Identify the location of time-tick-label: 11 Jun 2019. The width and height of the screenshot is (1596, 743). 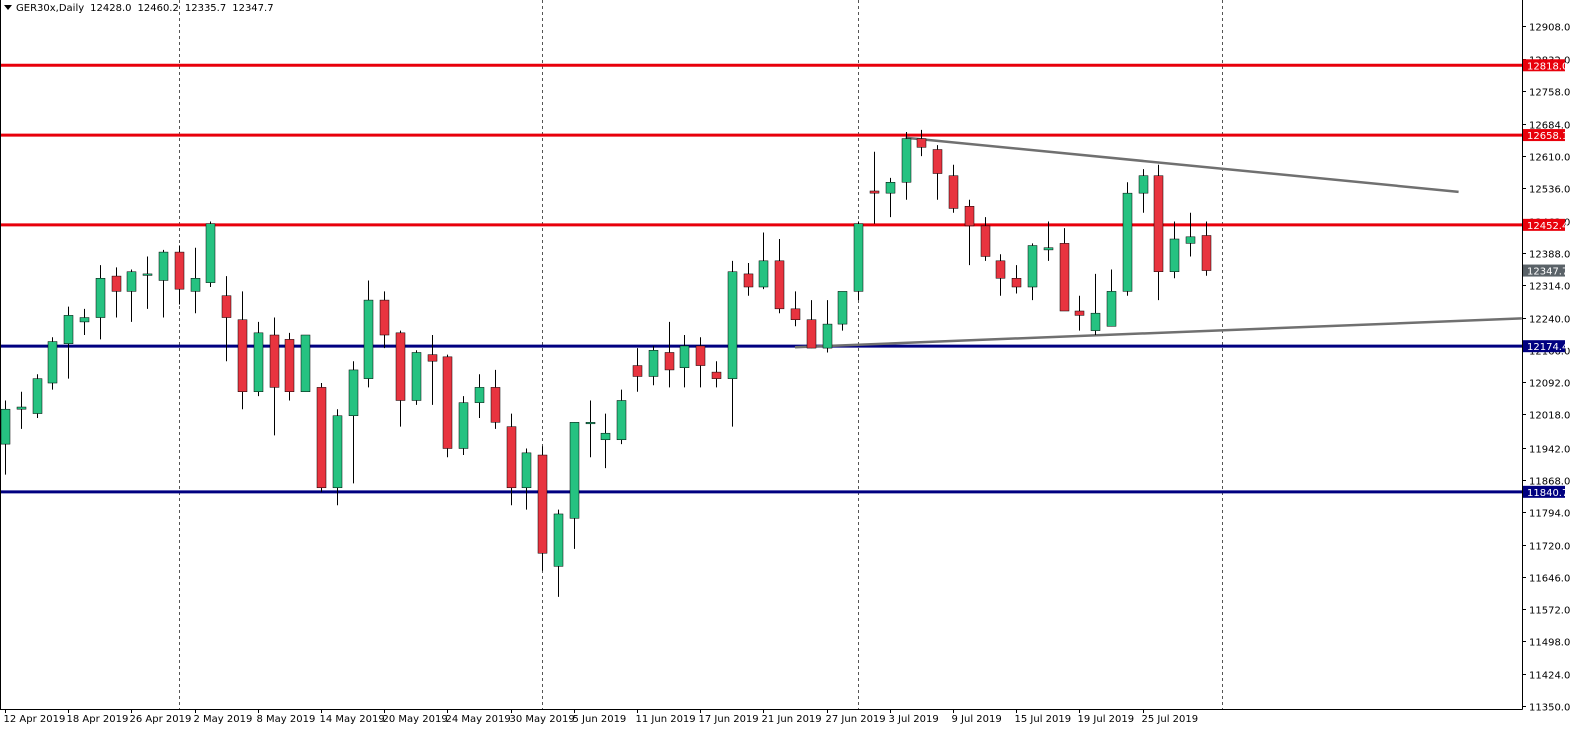
(666, 719).